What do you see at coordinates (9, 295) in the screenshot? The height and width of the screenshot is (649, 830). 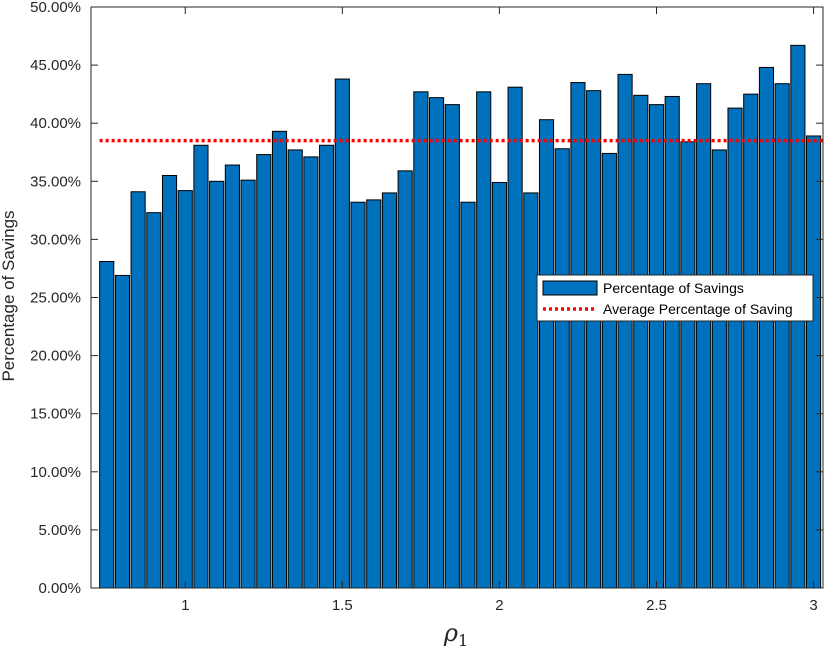 I see `y-axis-label: Percentage of Savings` at bounding box center [9, 295].